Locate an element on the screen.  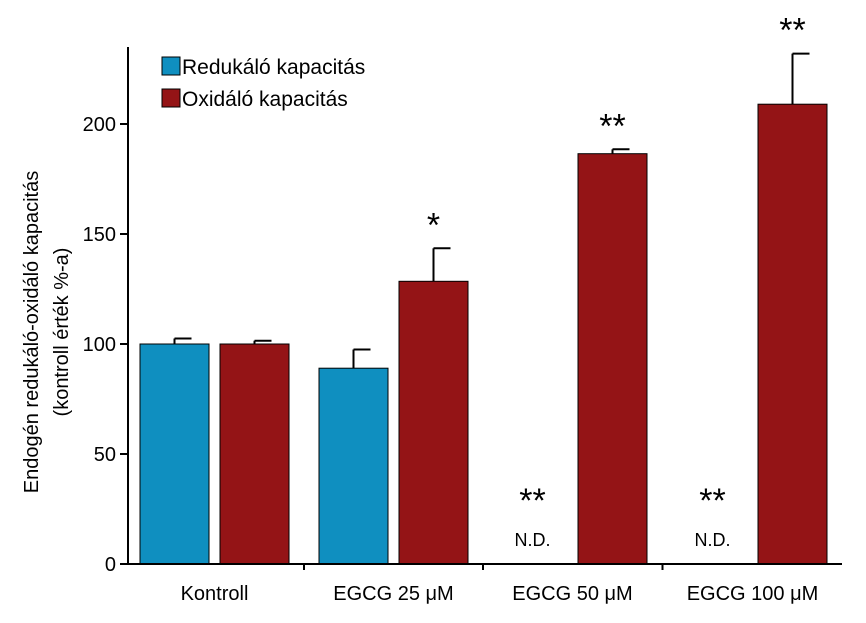
y-axis-title-line1: Endogén redukáló-oxidáló kapacitás is located at coordinates (32, 332).